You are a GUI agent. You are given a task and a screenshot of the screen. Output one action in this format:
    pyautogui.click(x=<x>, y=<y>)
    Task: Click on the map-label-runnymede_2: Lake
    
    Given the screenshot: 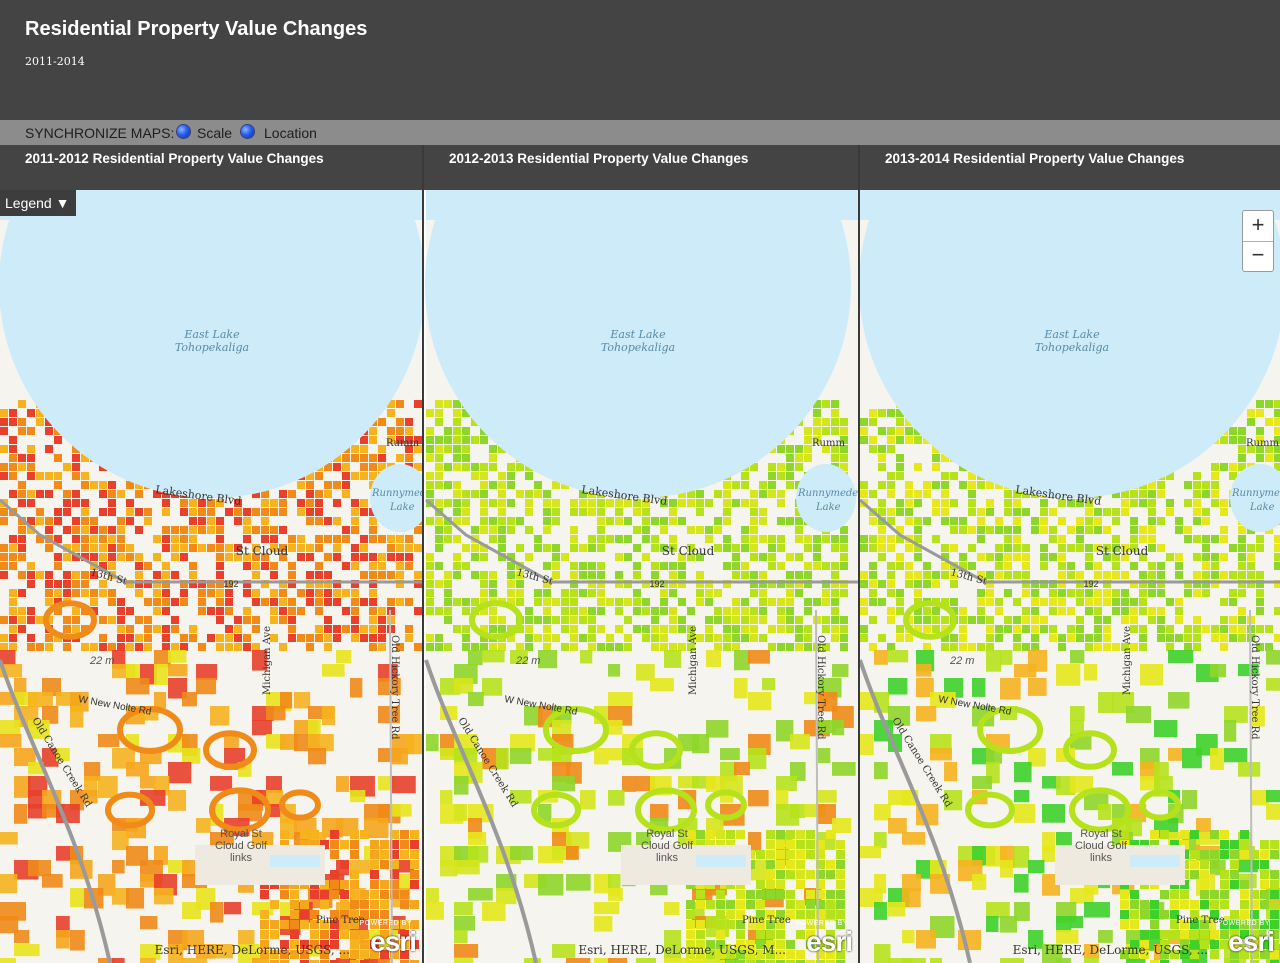 What is the action you would take?
    pyautogui.click(x=1262, y=507)
    